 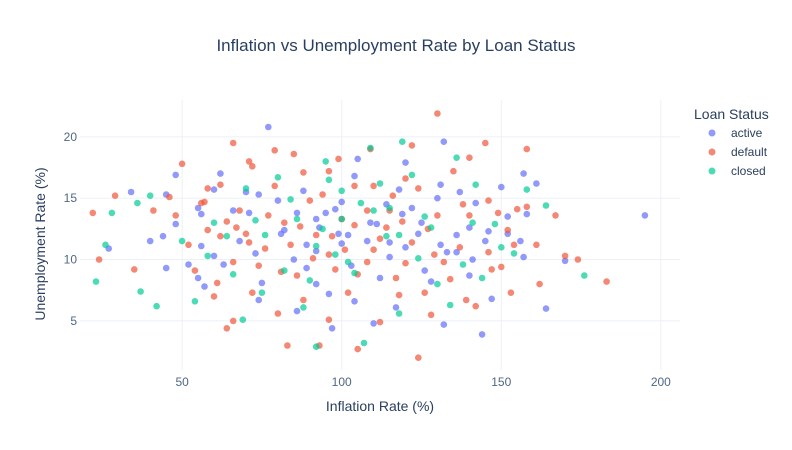 I want to click on legend-item-default: default, so click(x=738, y=152).